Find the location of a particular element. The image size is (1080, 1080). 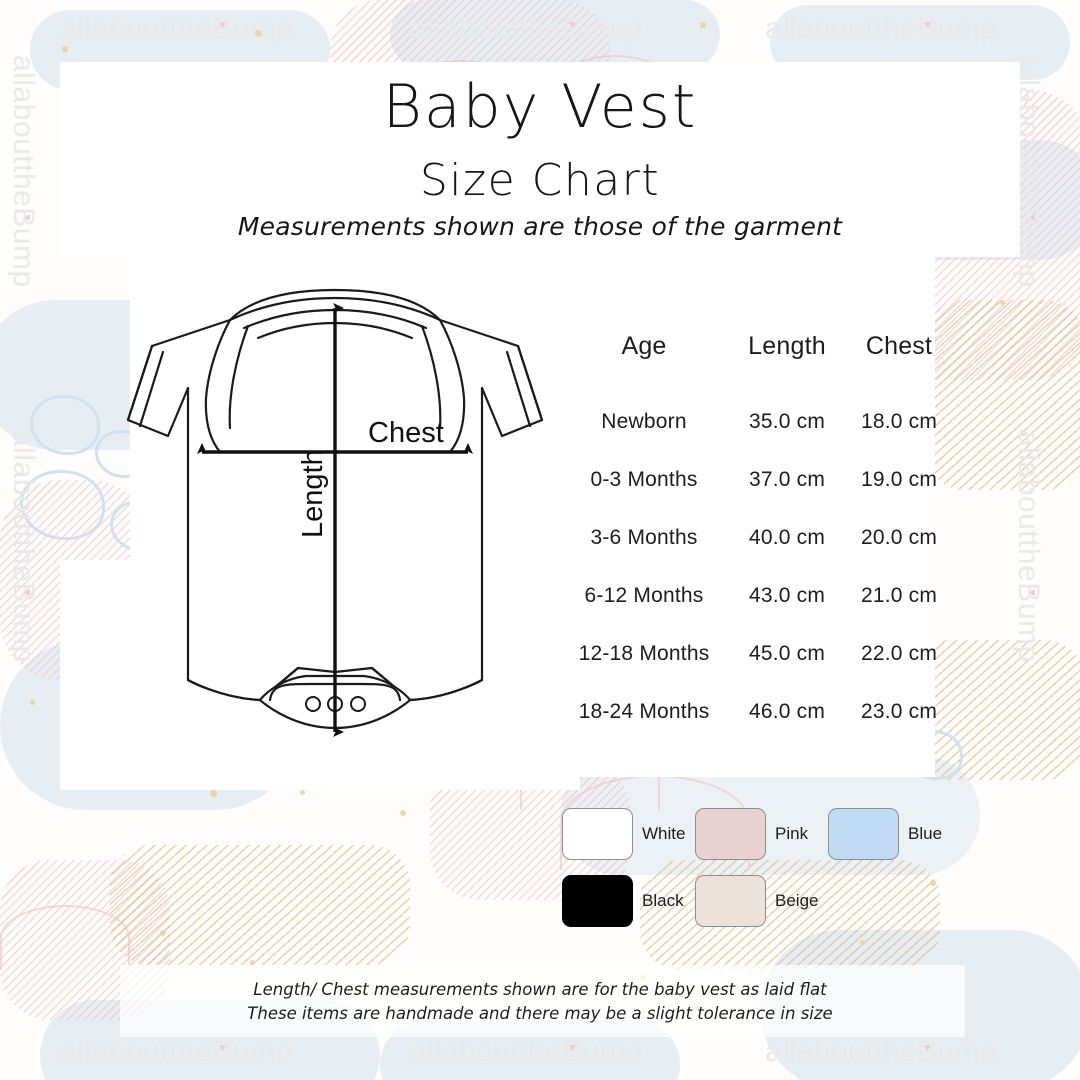

watermark-bottom-right: allabouttheB ♥ ump is located at coordinates (881, 1051).